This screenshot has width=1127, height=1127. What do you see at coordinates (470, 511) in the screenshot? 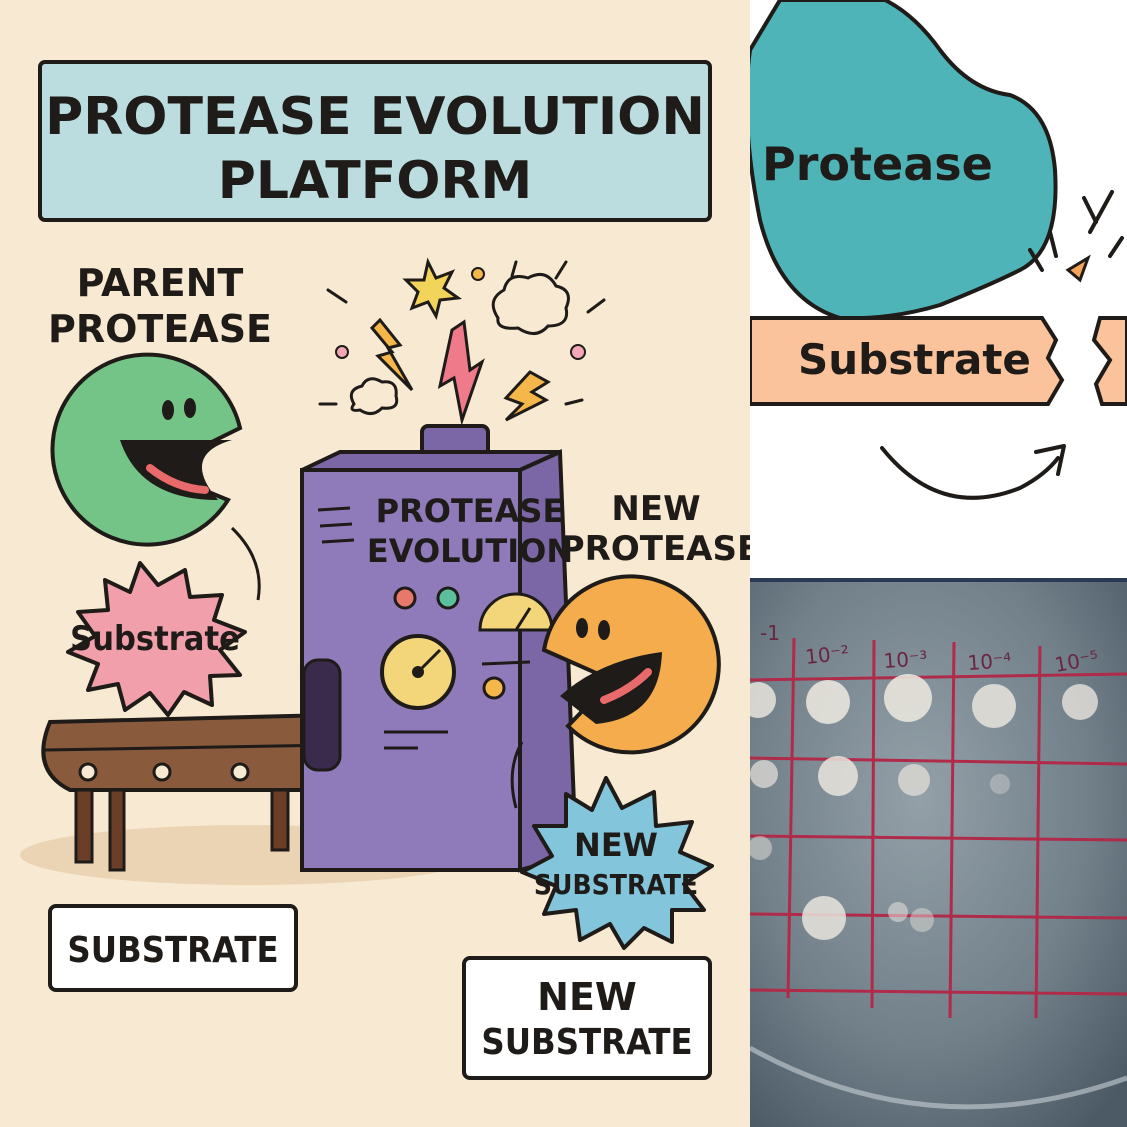
I see `machine-label-line-1: PROTEASE` at bounding box center [470, 511].